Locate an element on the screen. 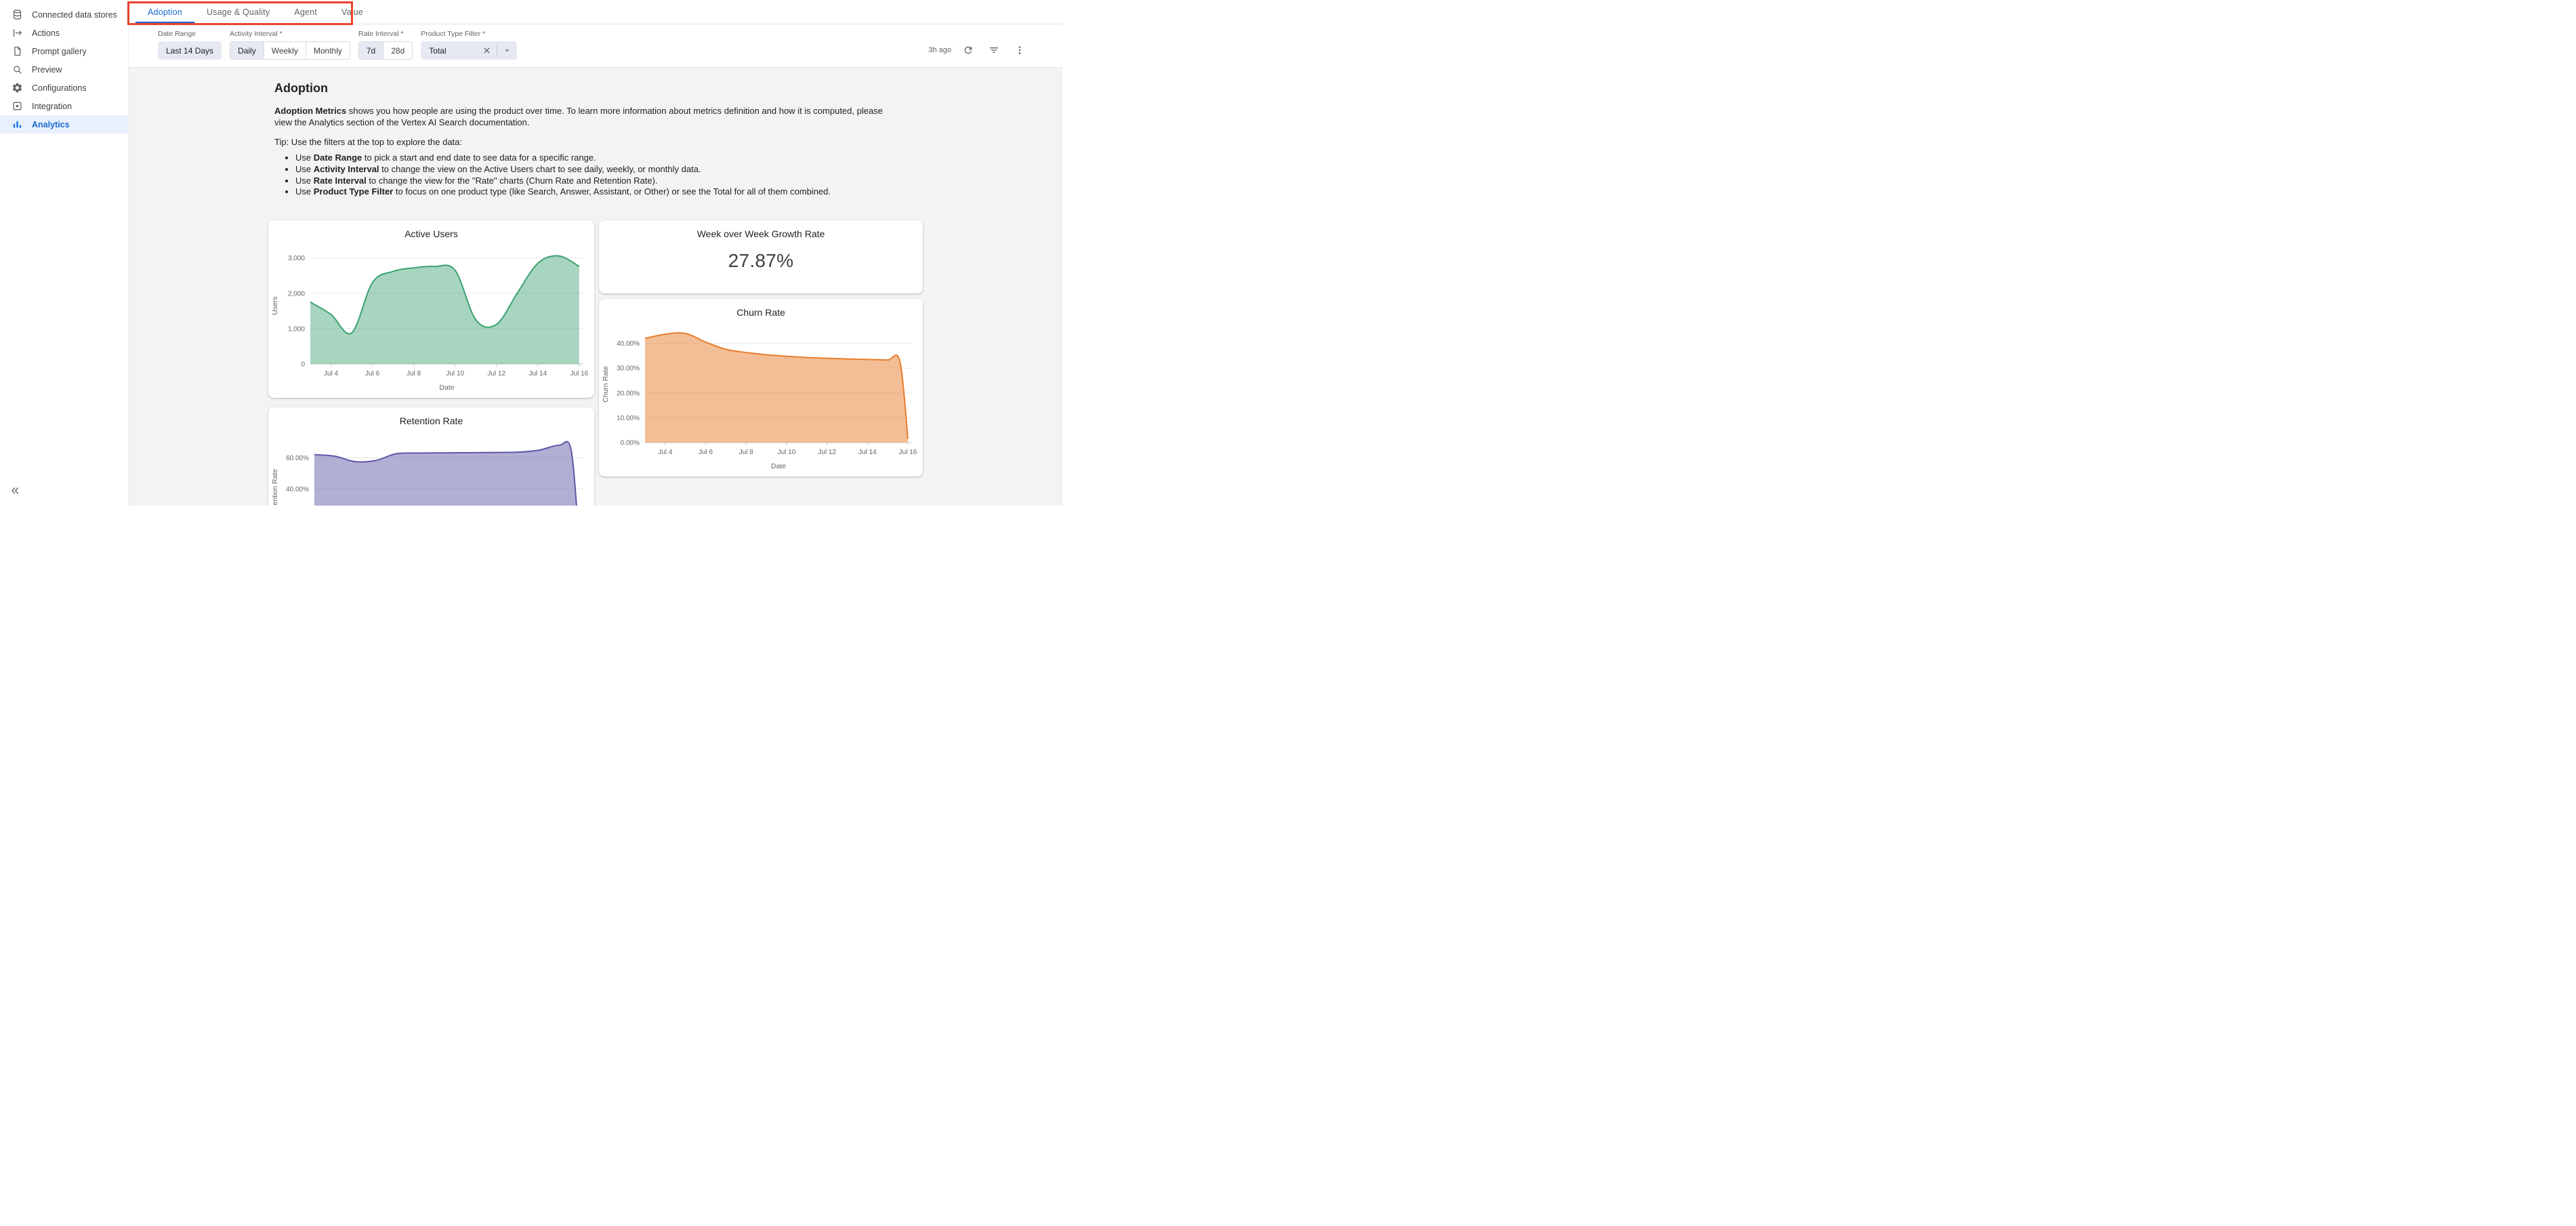 This screenshot has height=1226, width=2576. product-type-select: Total is located at coordinates (469, 51).